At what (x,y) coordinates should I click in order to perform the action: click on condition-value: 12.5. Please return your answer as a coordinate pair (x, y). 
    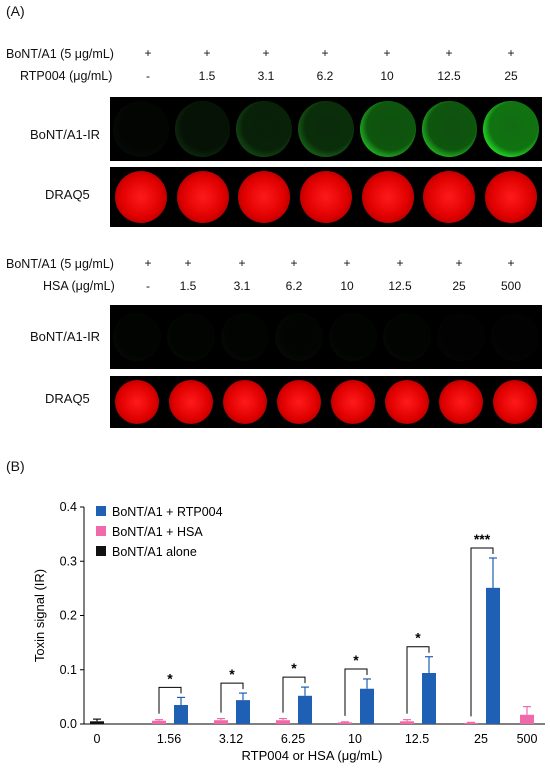
    Looking at the image, I should click on (400, 286).